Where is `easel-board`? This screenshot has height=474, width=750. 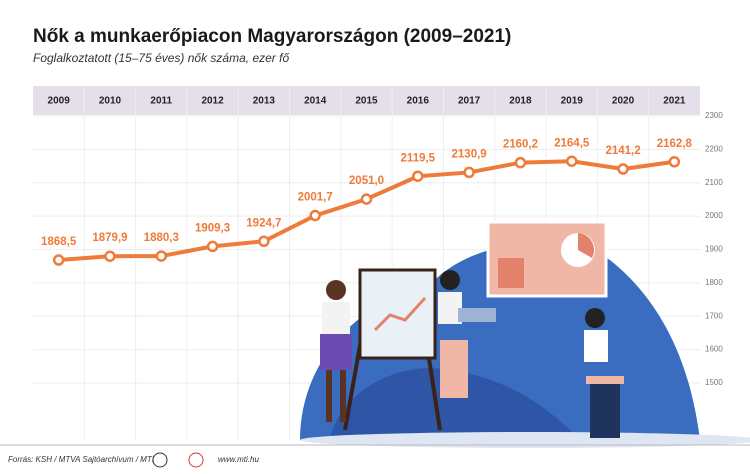
easel-board is located at coordinates (397, 314).